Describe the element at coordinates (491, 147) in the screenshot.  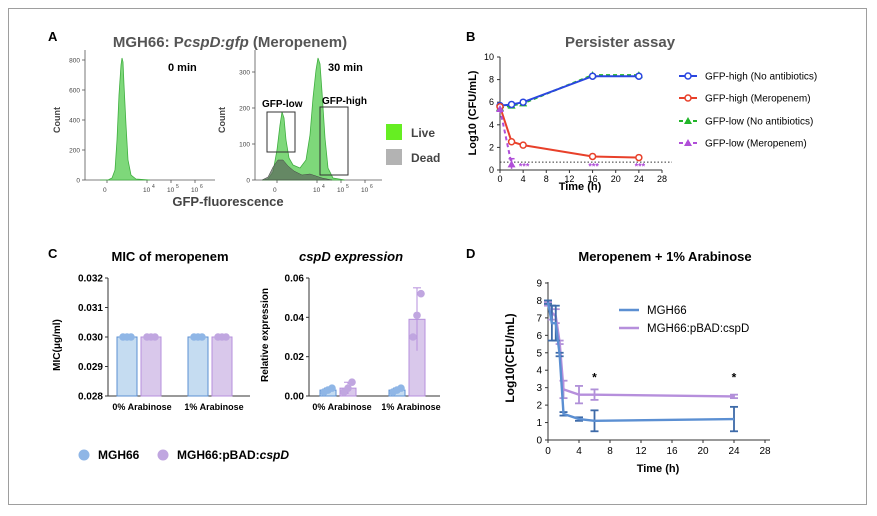
I see `persister-ytick-label: 2` at that location.